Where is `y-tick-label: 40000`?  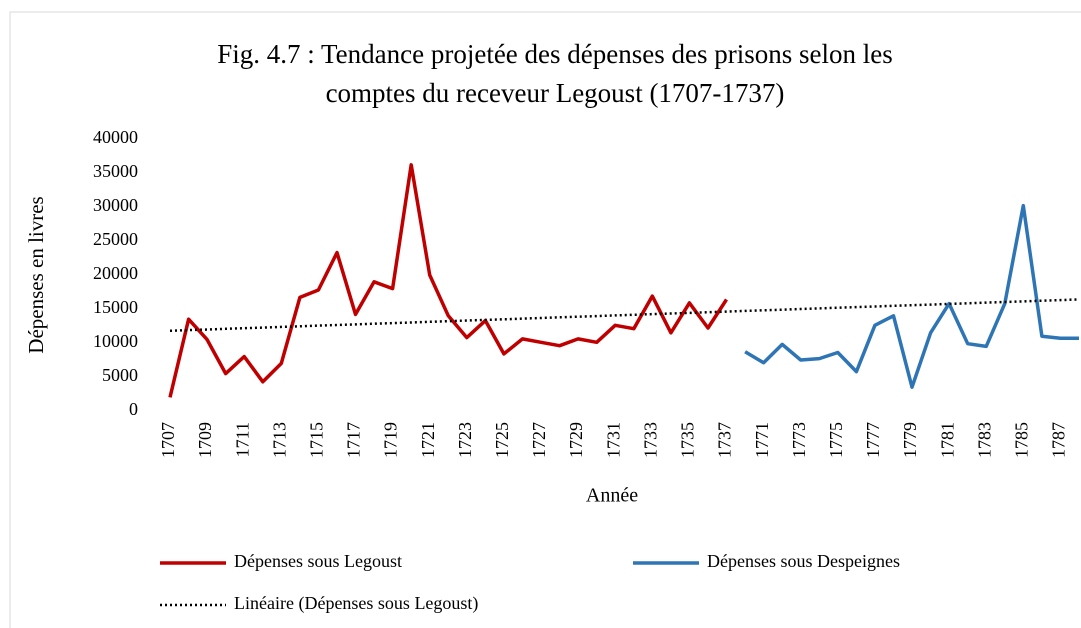 y-tick-label: 40000 is located at coordinates (115, 137).